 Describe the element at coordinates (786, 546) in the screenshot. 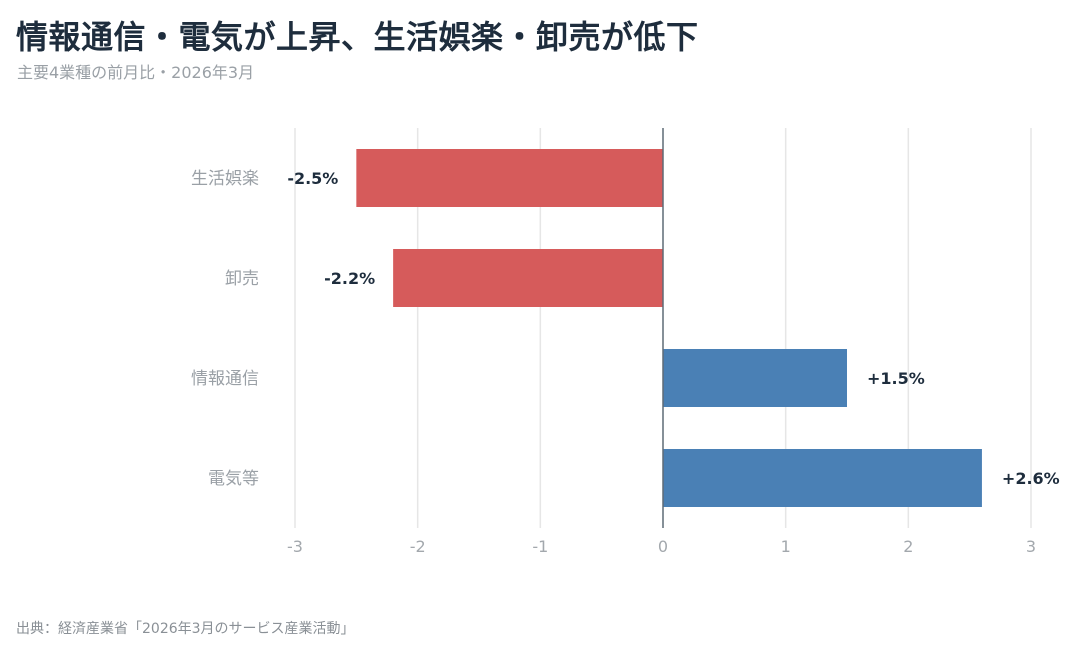

I see `x-tick-label: 1` at that location.